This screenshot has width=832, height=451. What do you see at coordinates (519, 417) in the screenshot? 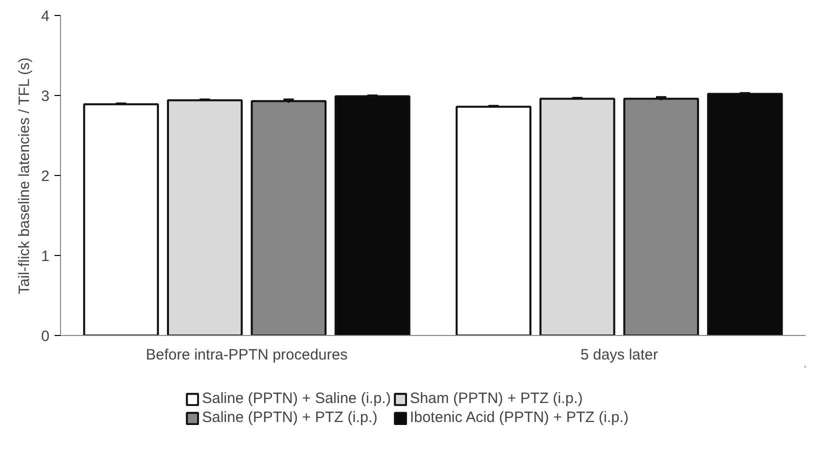
I see `legend-label: Ibotenic Acid (PPTN) + PTZ (i.p.)` at bounding box center [519, 417].